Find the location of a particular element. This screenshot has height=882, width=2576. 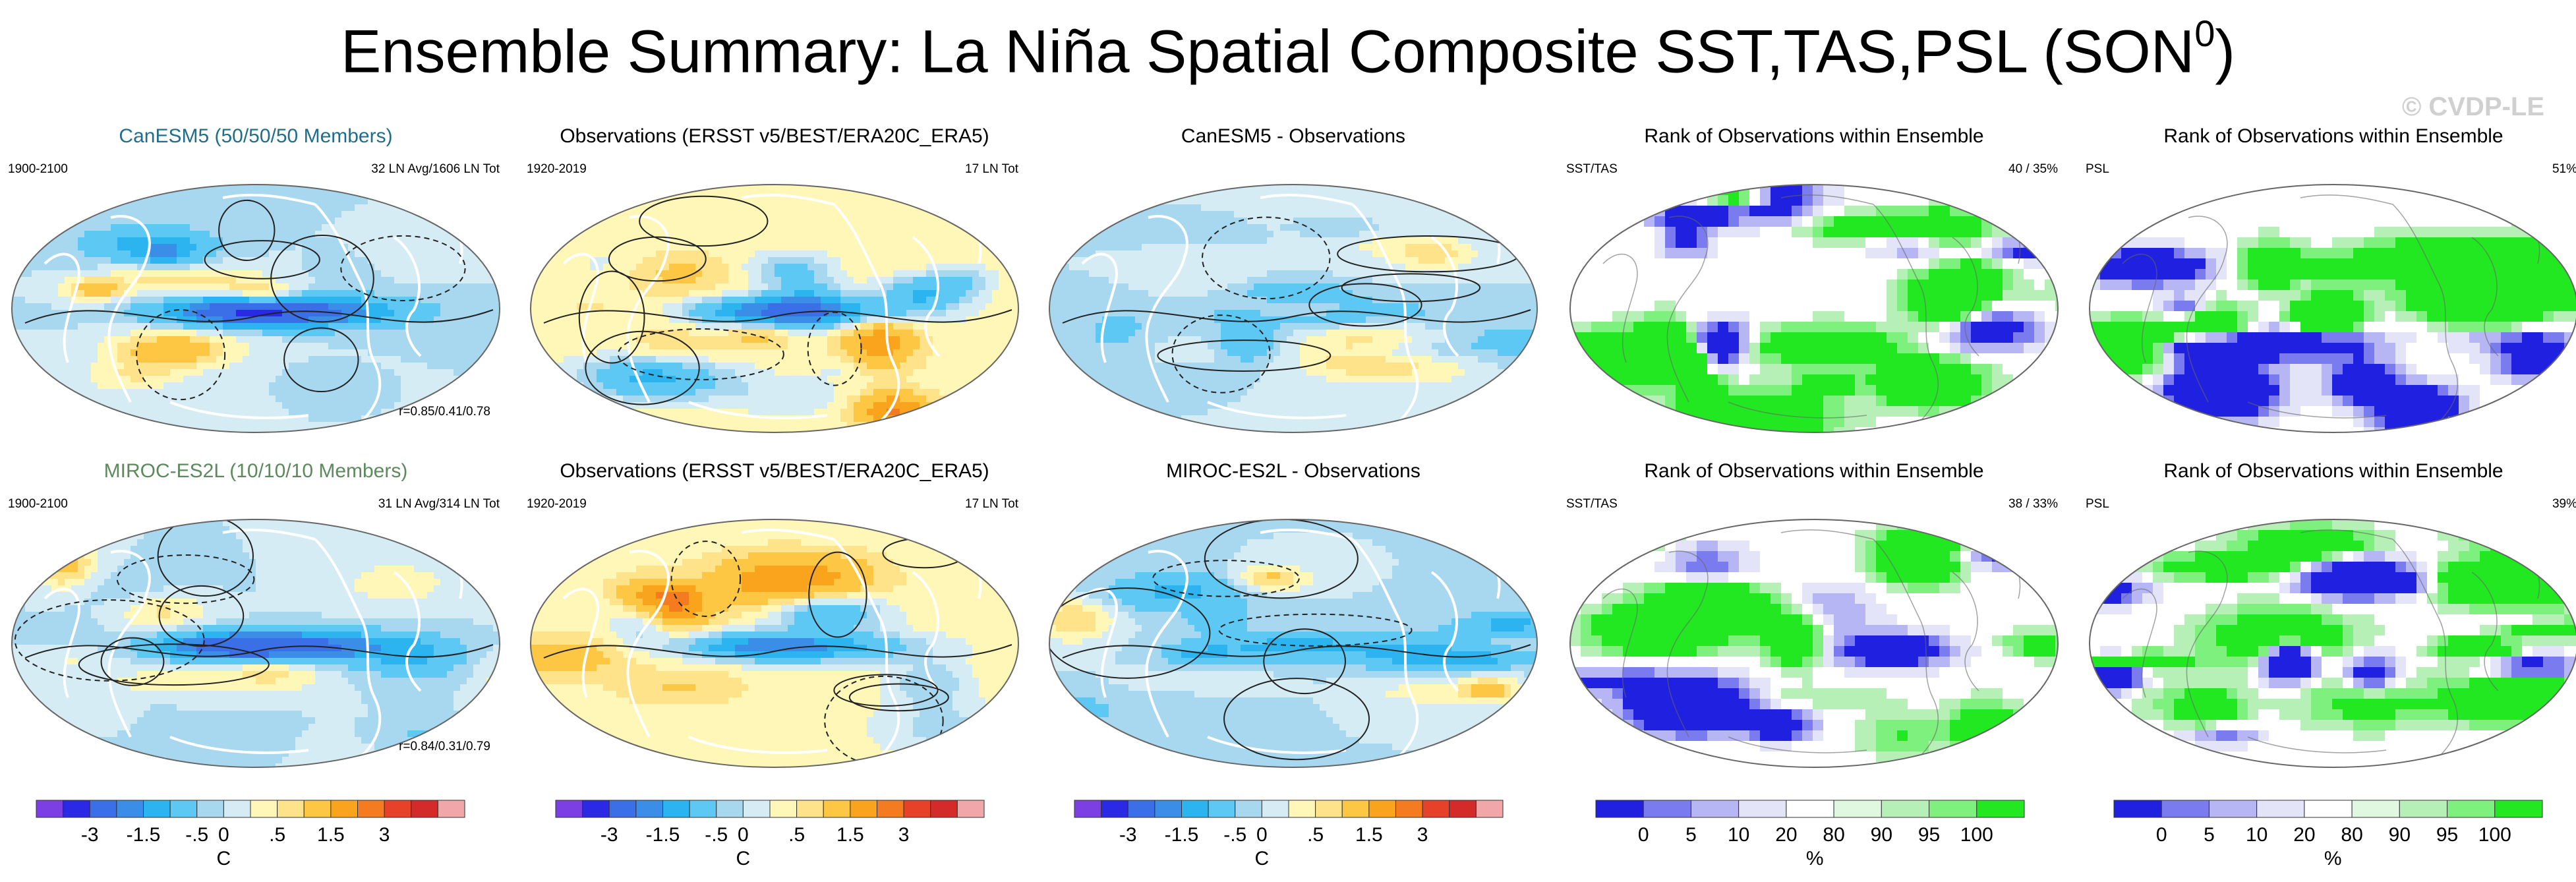

panel-right-label: 38 / 33% is located at coordinates (2033, 504).